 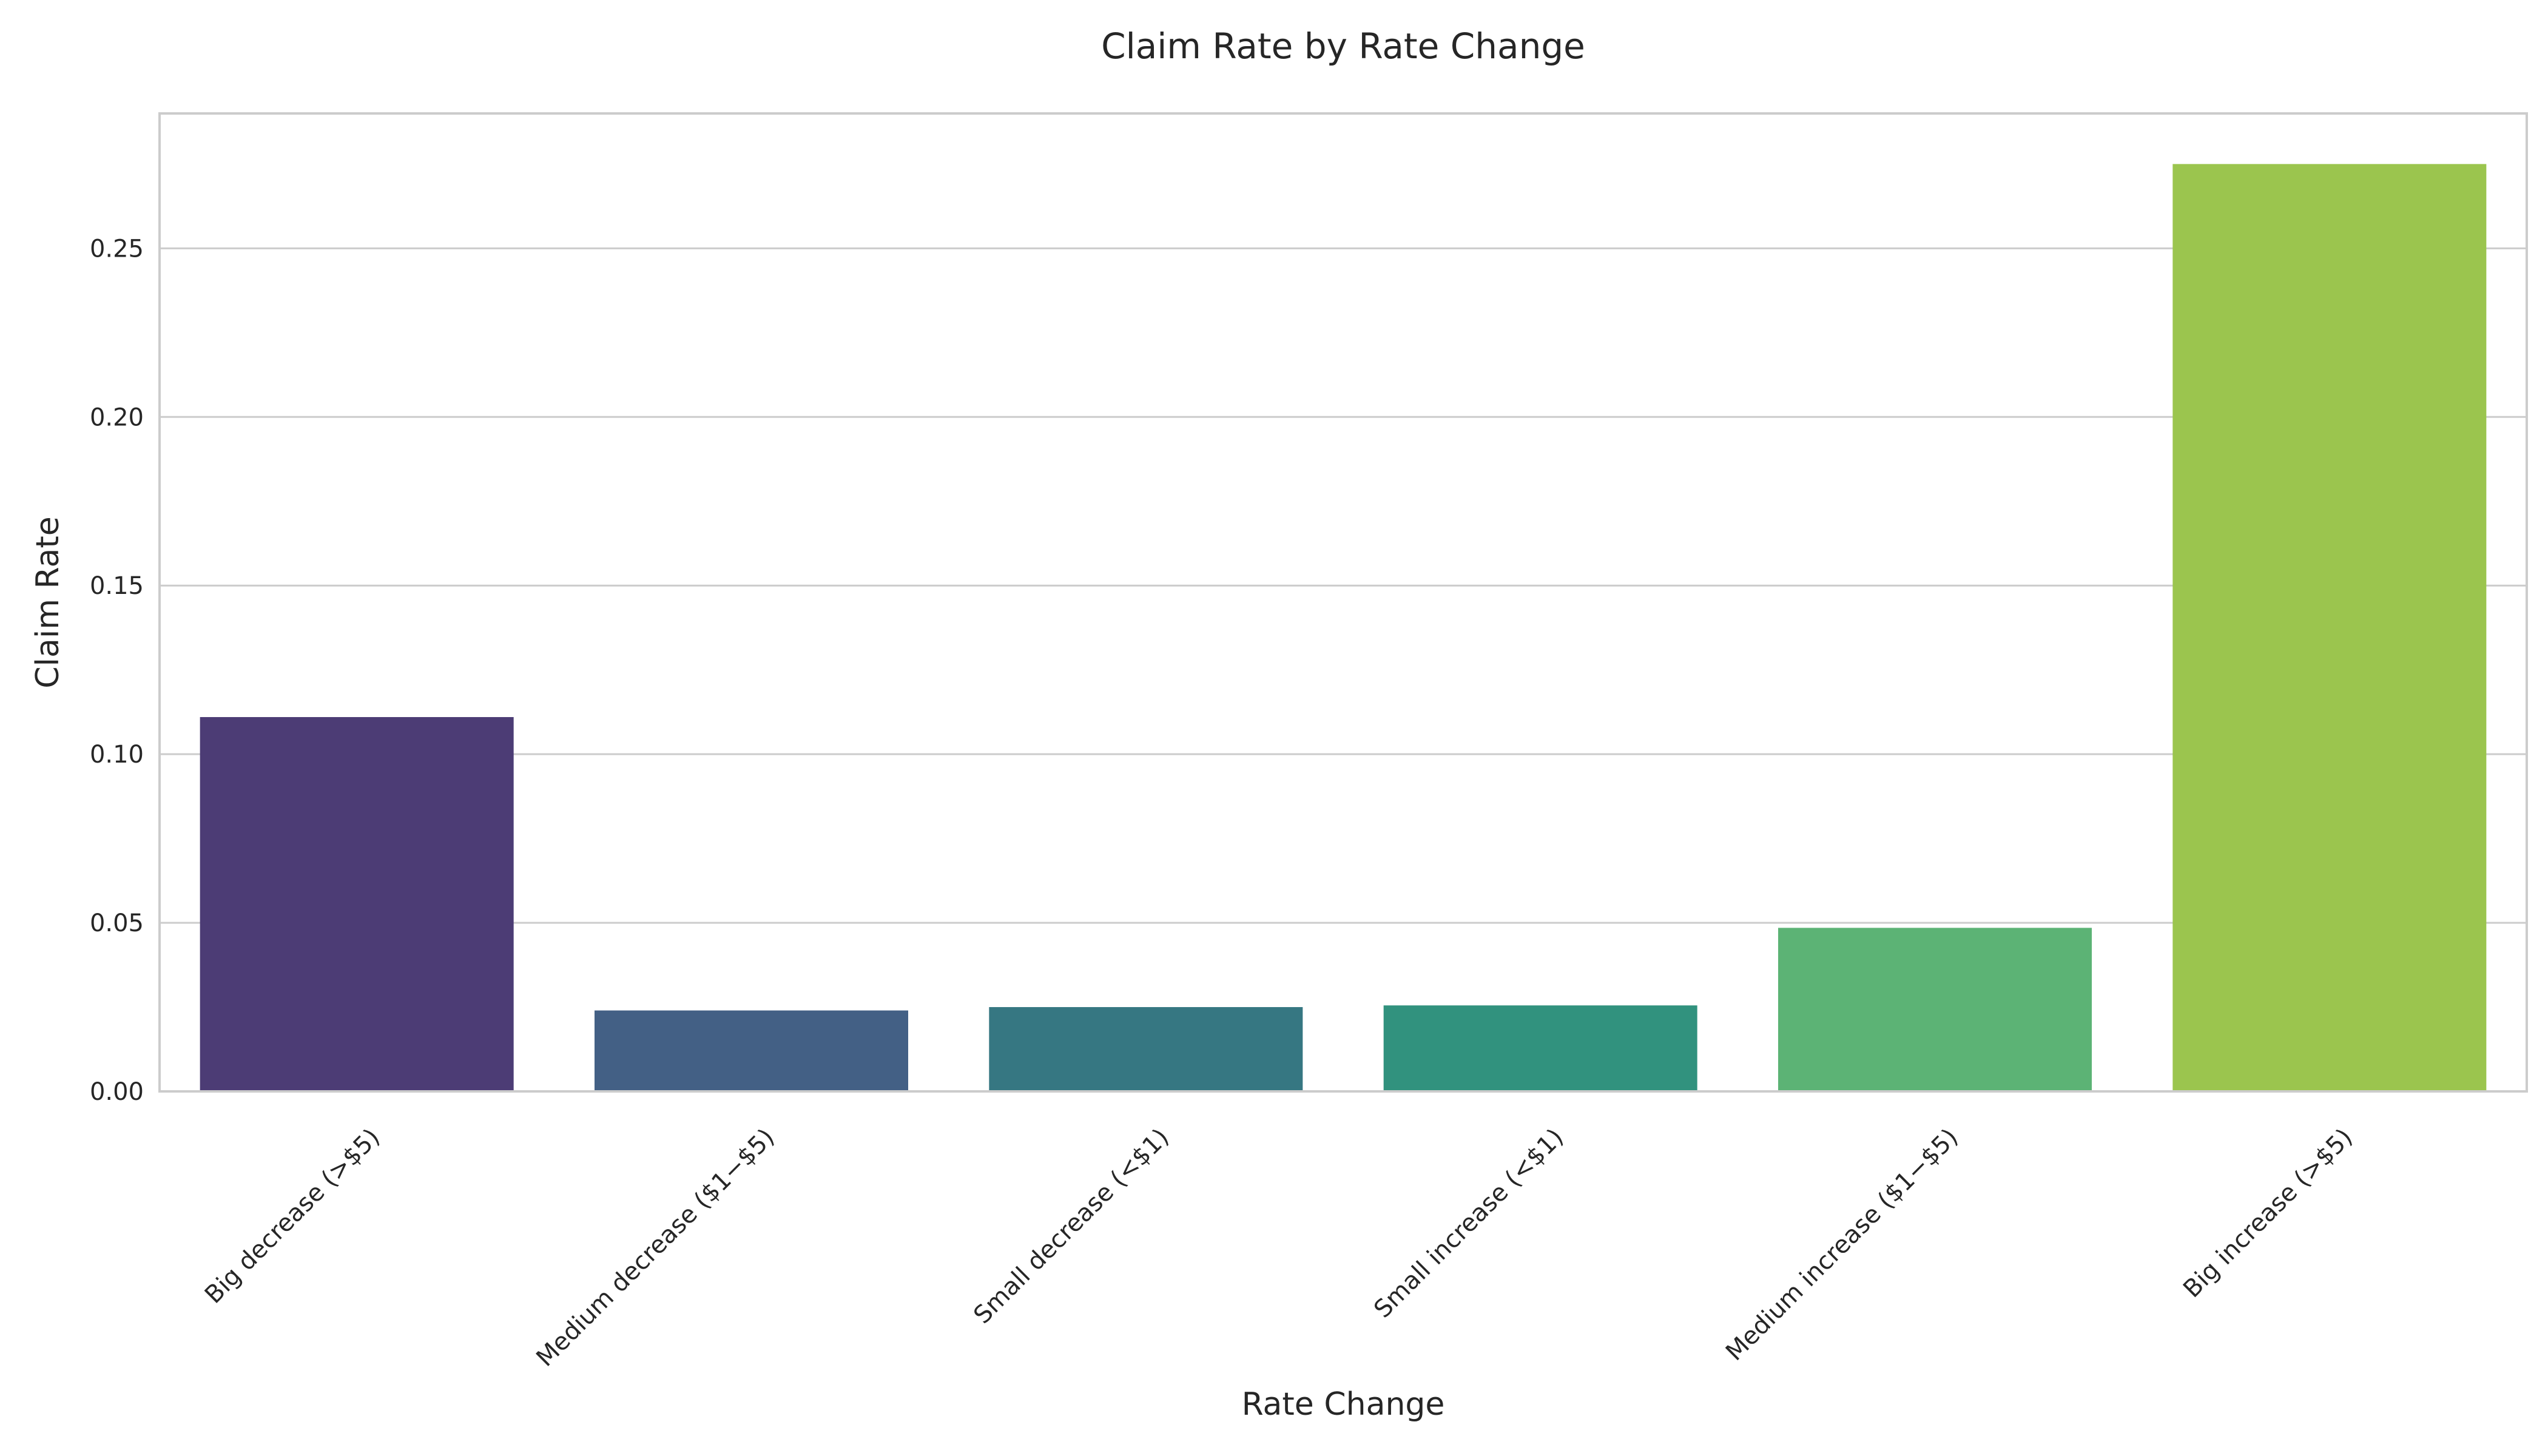 What do you see at coordinates (117, 586) in the screenshot?
I see `y-tick-label: 0.15` at bounding box center [117, 586].